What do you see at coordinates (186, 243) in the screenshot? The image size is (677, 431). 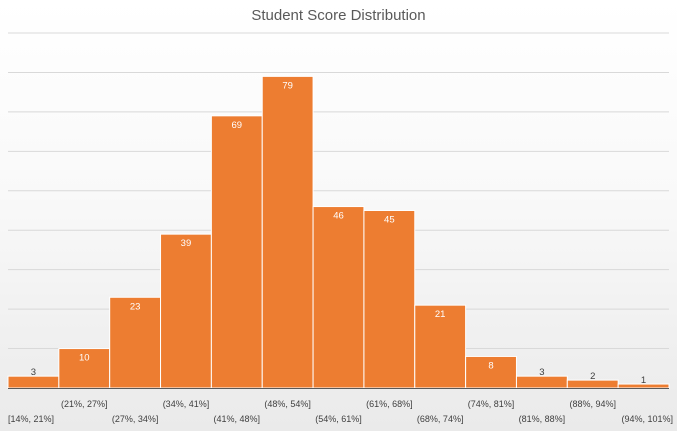 I see `data-label: 39` at bounding box center [186, 243].